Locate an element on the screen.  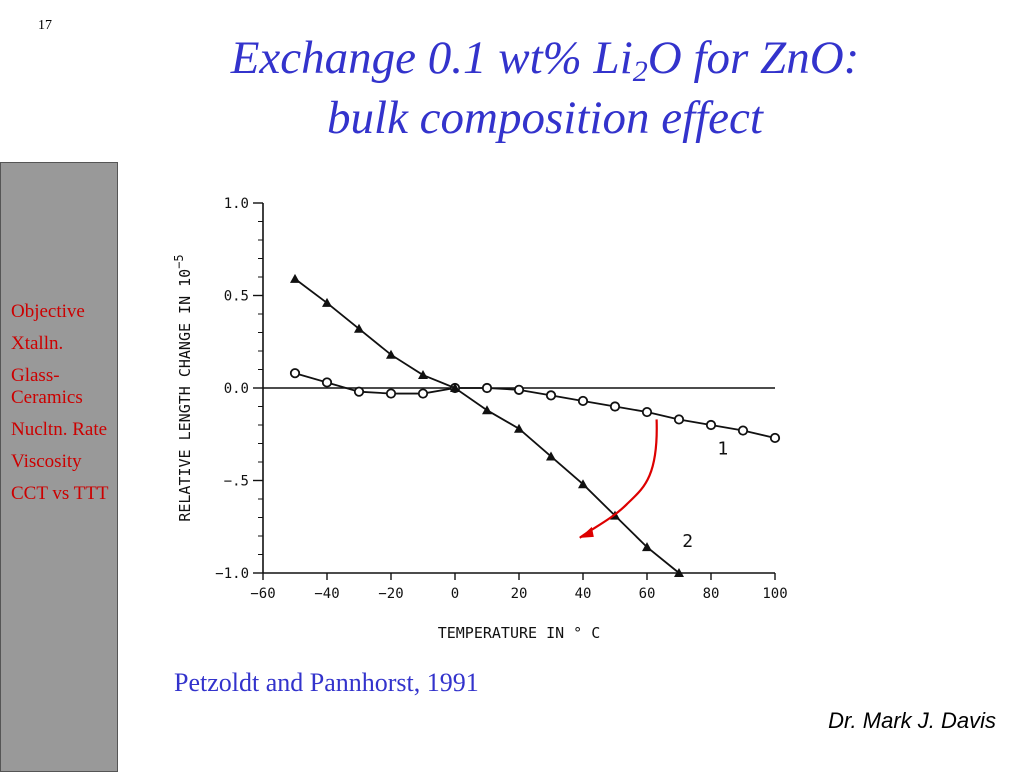
y-tick-label: −.5 is located at coordinates (236, 482).